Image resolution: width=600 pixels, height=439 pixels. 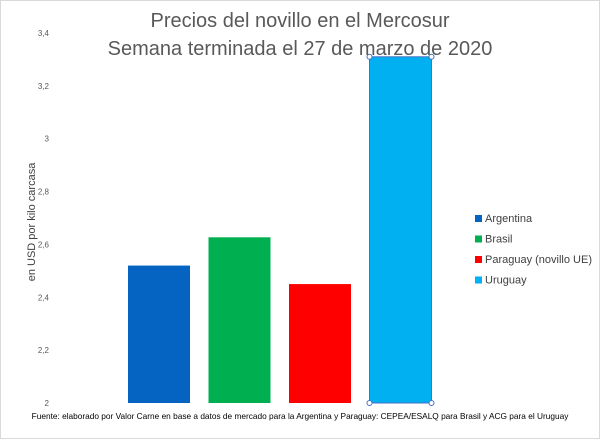 I want to click on bar-brasil, so click(x=239, y=320).